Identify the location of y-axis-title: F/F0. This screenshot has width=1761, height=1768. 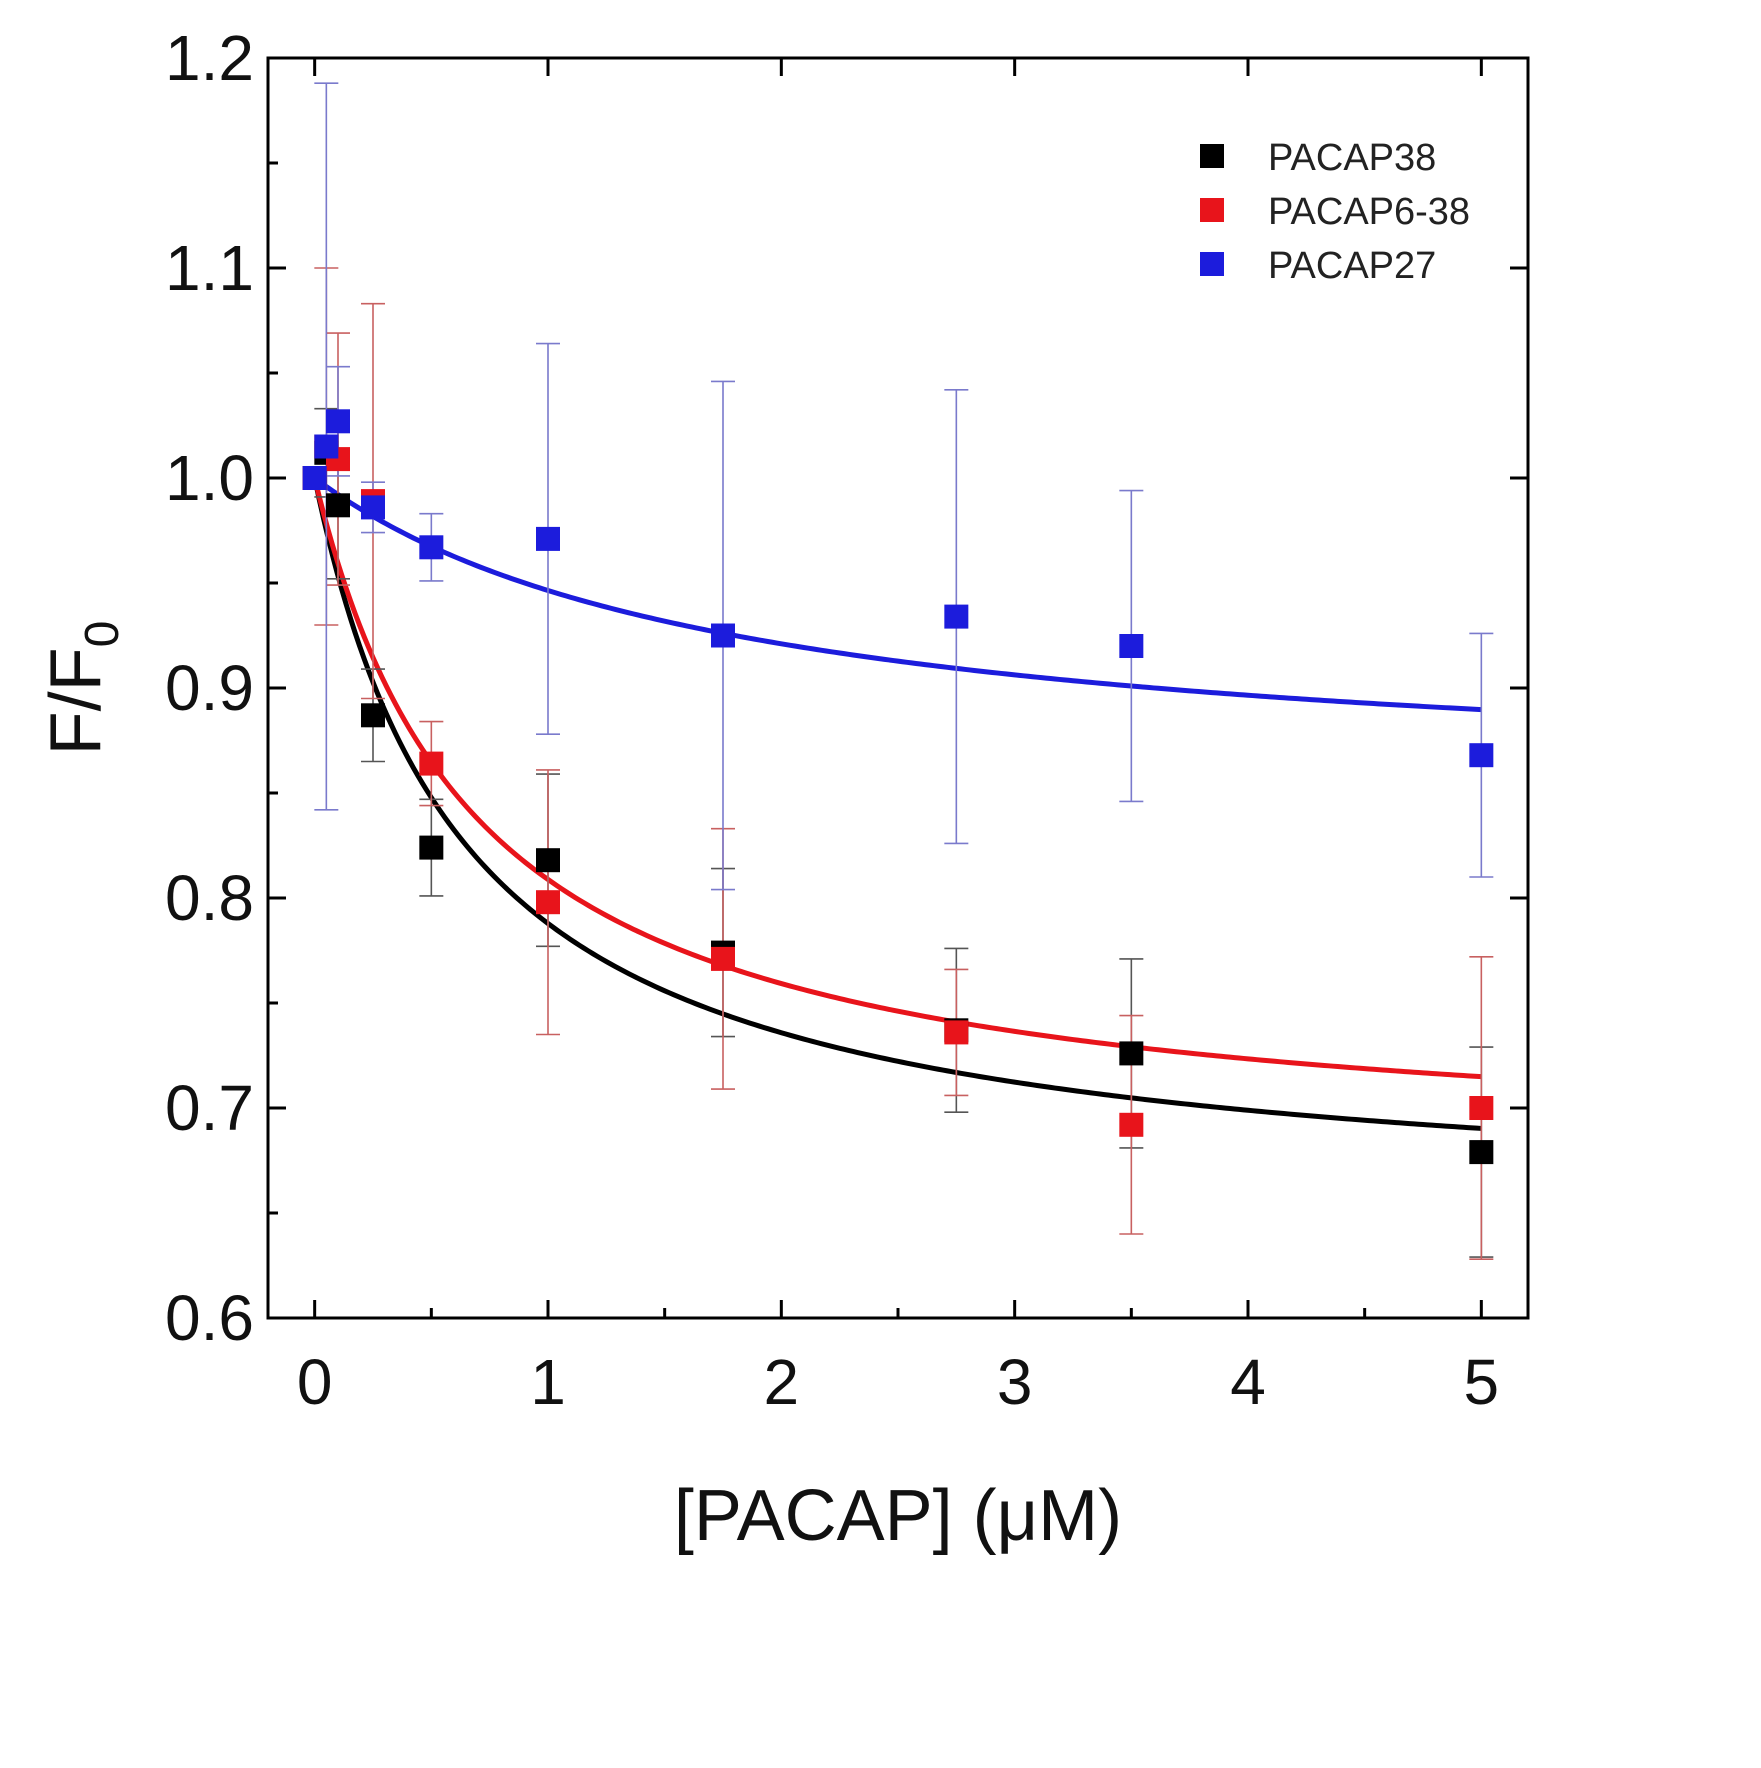
(82, 688).